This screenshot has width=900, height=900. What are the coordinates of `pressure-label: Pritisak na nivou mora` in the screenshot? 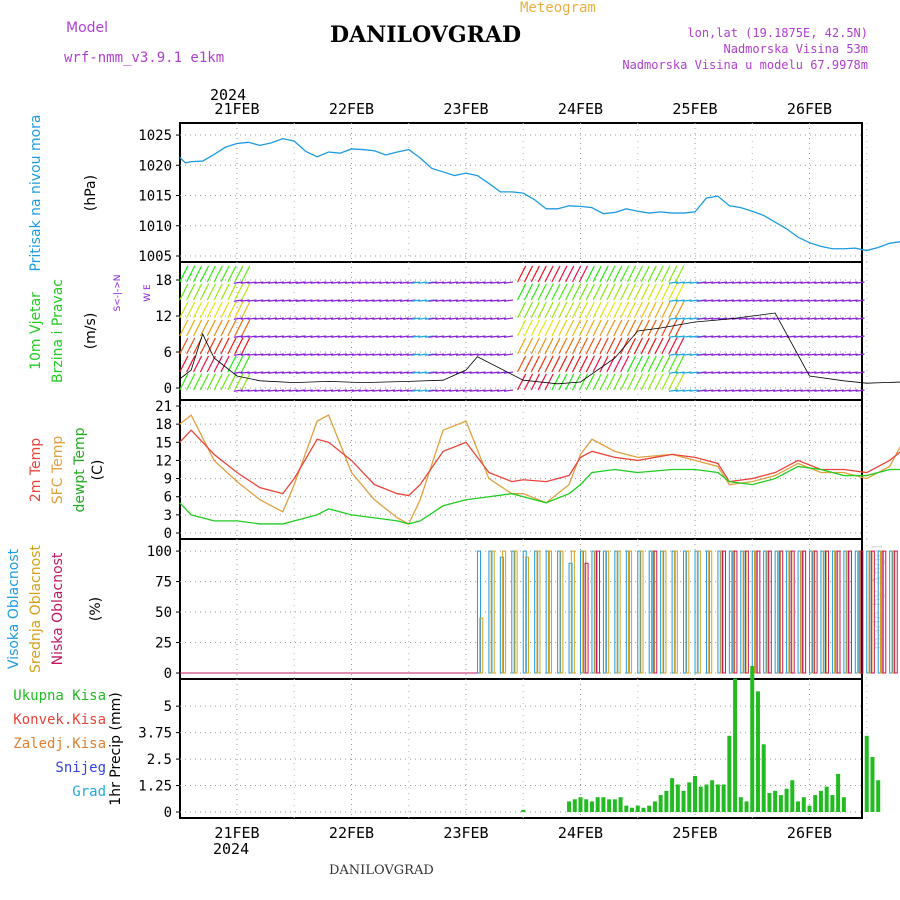 It's located at (36, 192).